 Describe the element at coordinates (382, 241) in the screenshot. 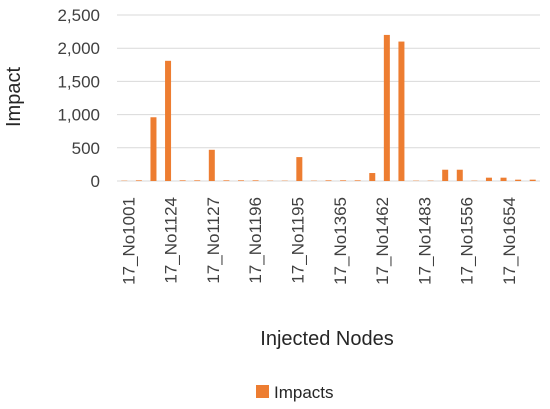

I see `x-tick-label: 17_No1462` at that location.